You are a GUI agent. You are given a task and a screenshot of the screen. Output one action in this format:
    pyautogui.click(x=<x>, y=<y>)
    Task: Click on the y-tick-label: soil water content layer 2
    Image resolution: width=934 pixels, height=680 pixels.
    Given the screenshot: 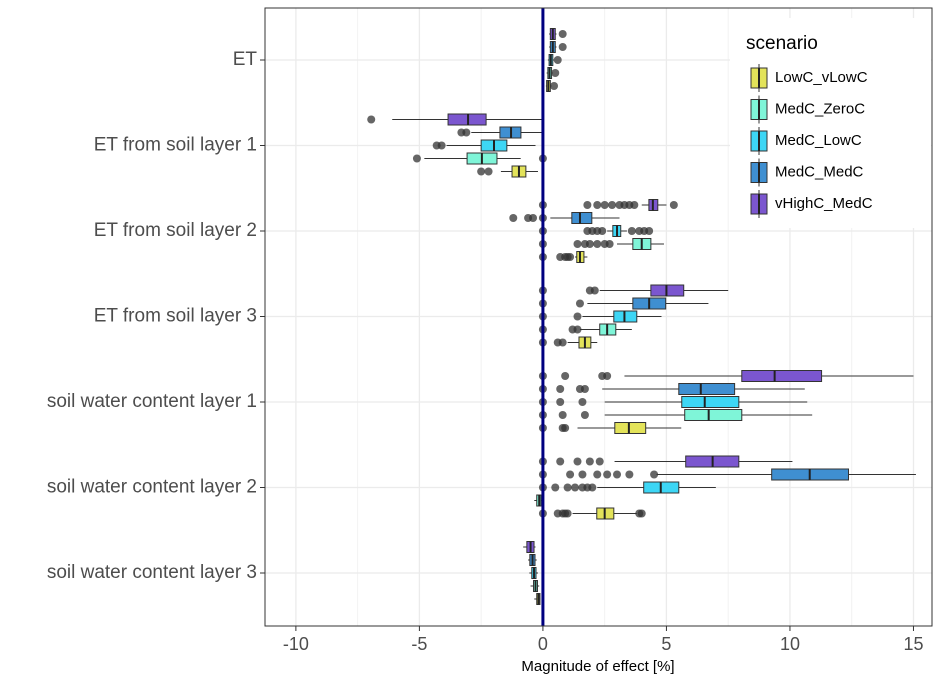 What is the action you would take?
    pyautogui.click(x=152, y=487)
    